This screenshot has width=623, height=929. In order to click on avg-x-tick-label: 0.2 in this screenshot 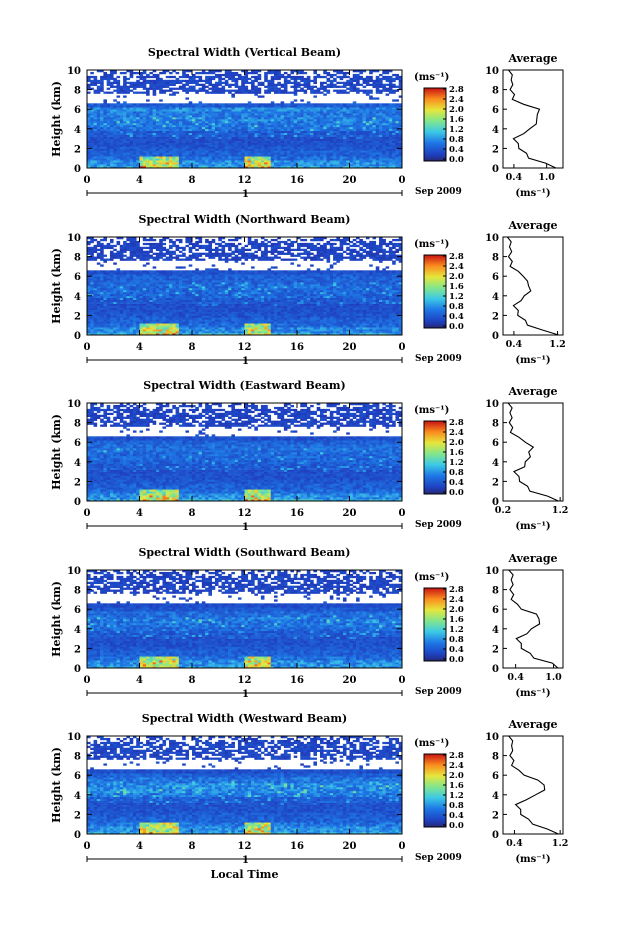, I will do `click(503, 510)`.